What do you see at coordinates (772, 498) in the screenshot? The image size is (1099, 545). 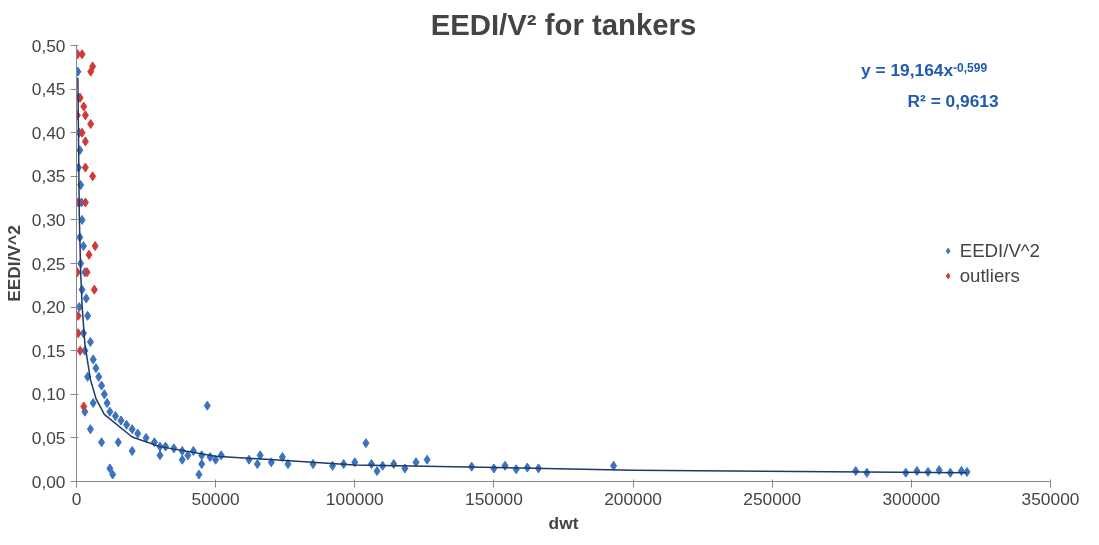 I see `x-tick-label: 250000` at bounding box center [772, 498].